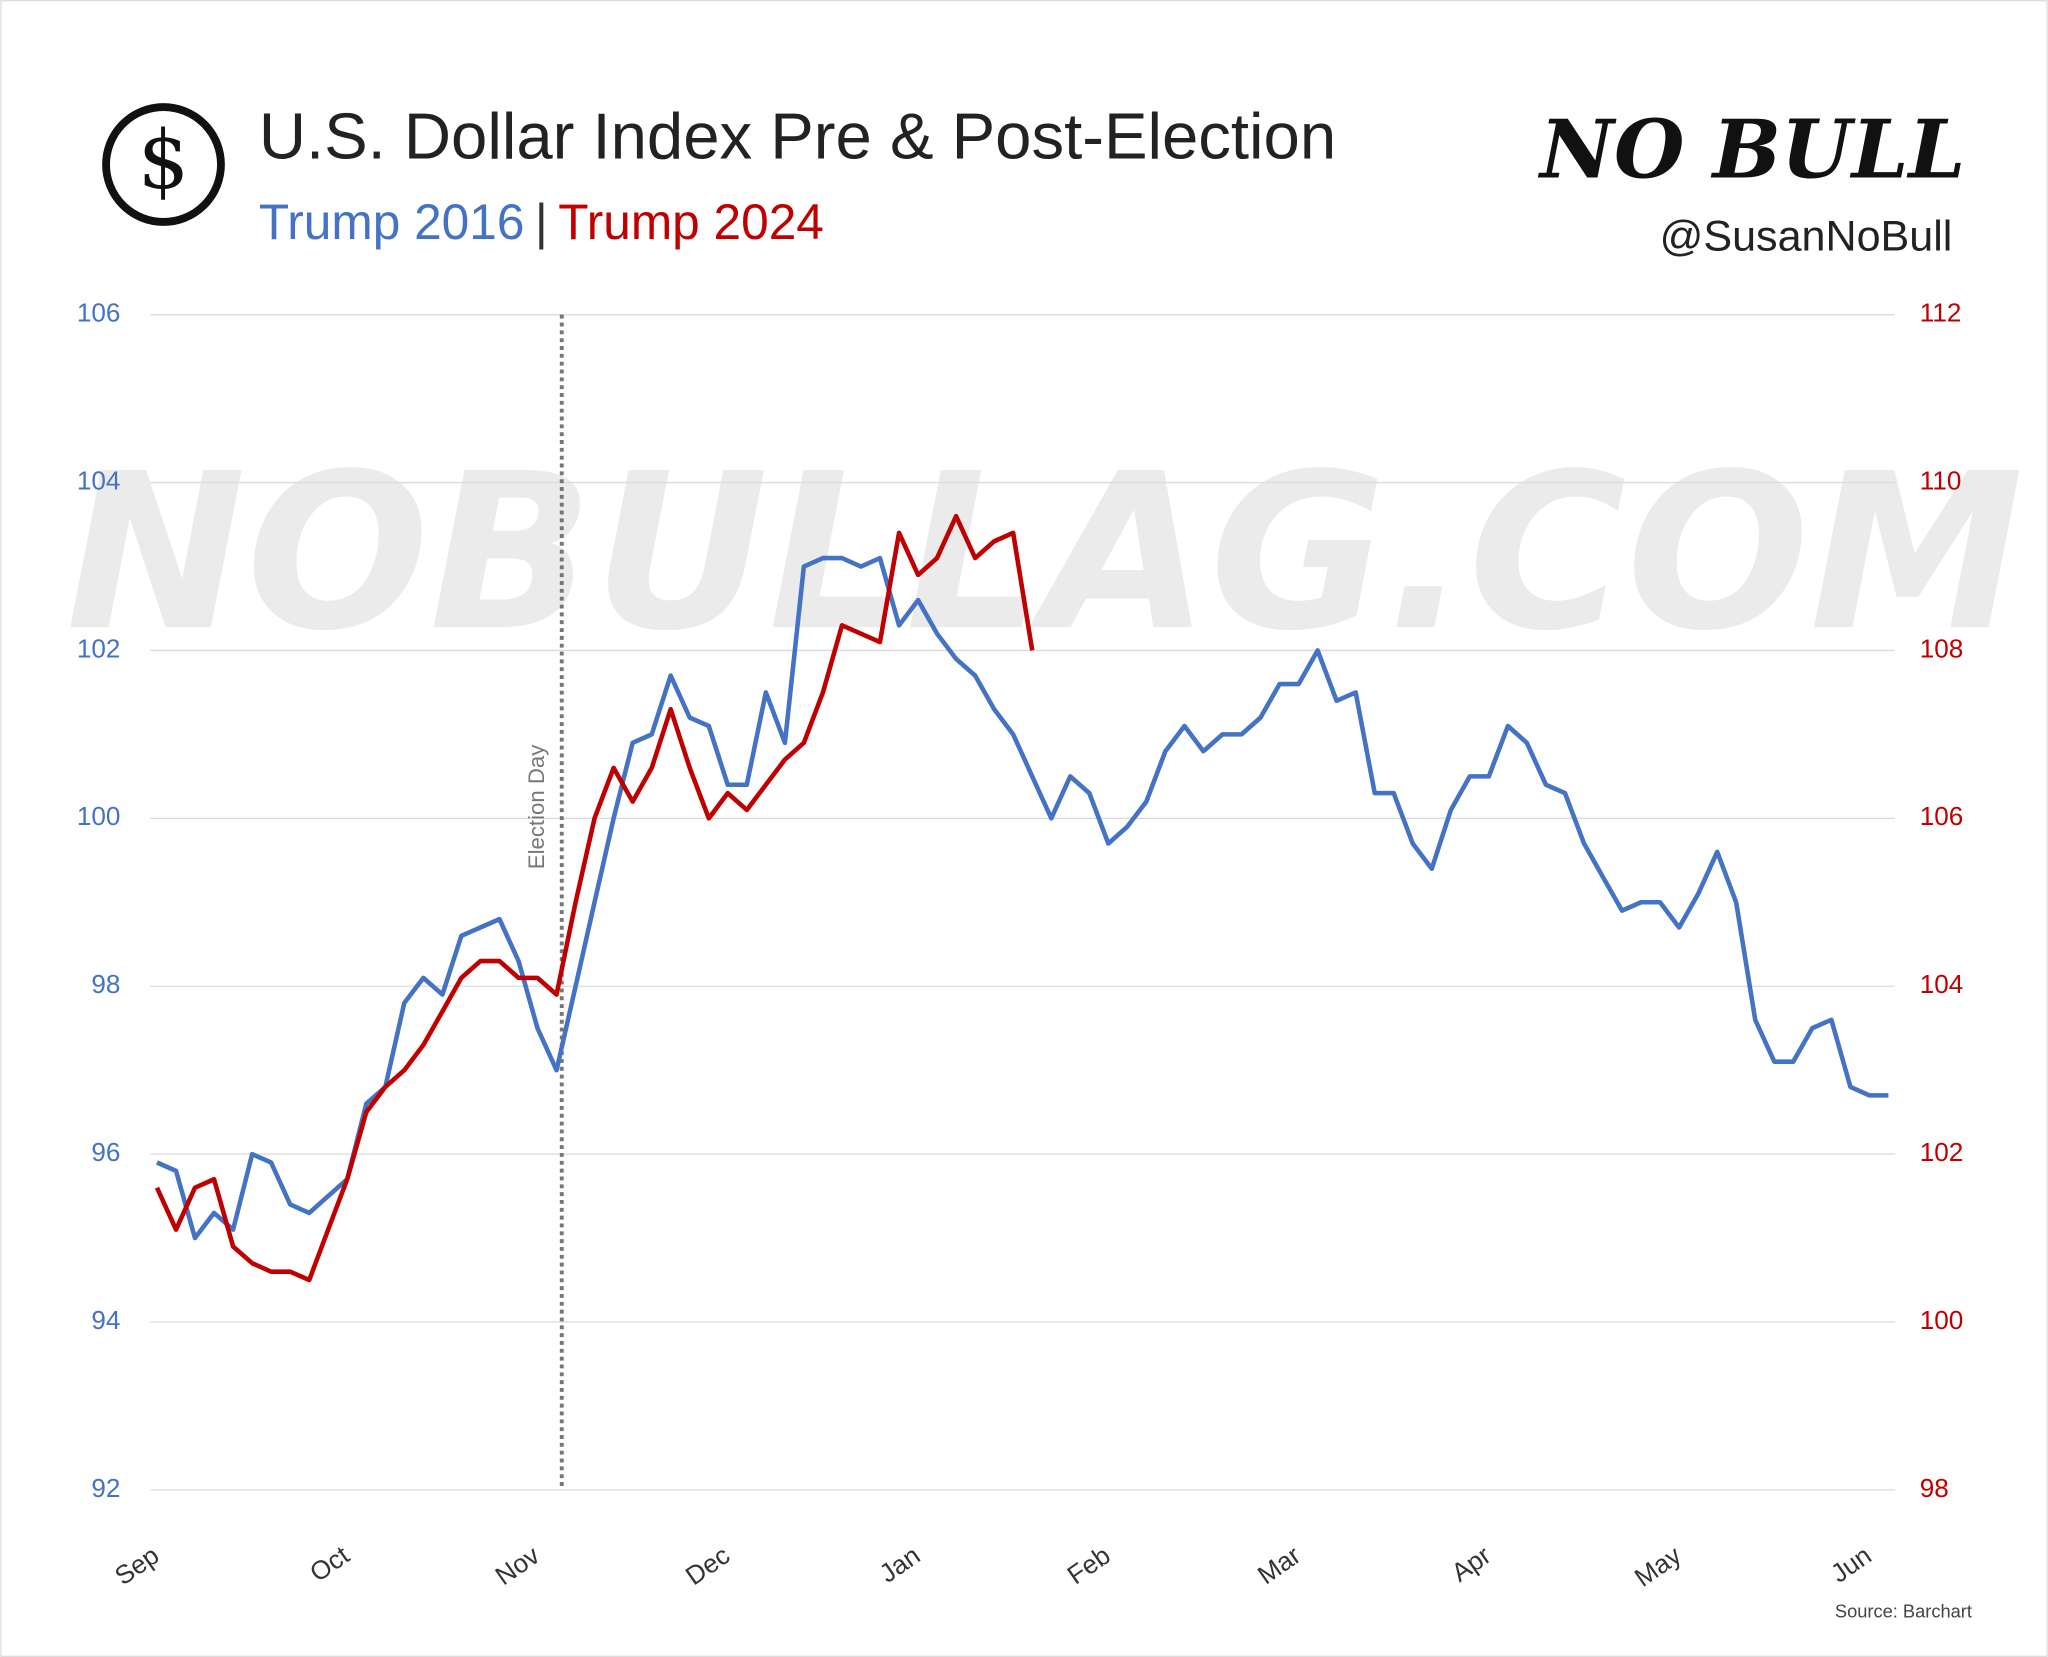 The width and height of the screenshot is (2048, 1657). What do you see at coordinates (1942, 648) in the screenshot?
I see `y2-tick-label: 108` at bounding box center [1942, 648].